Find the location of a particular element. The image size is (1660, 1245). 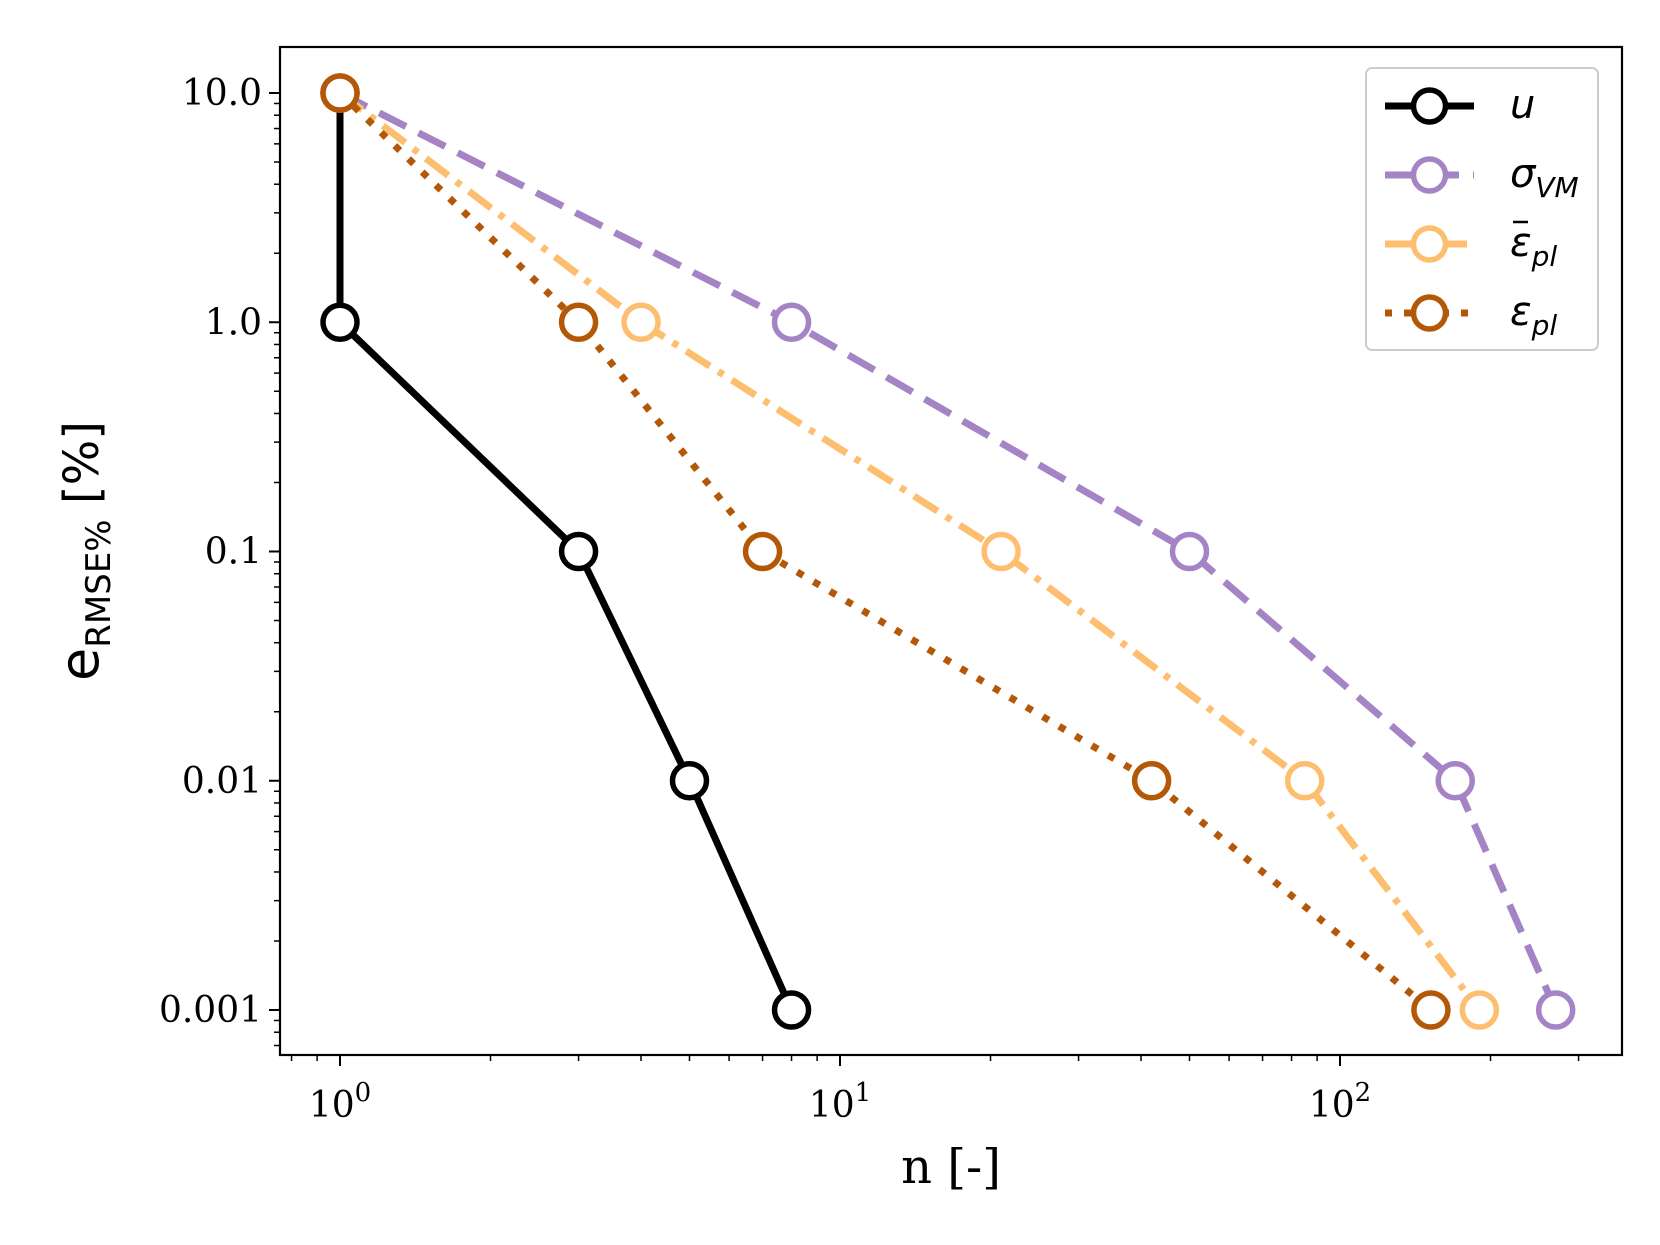

legend-box is located at coordinates (1482, 209).